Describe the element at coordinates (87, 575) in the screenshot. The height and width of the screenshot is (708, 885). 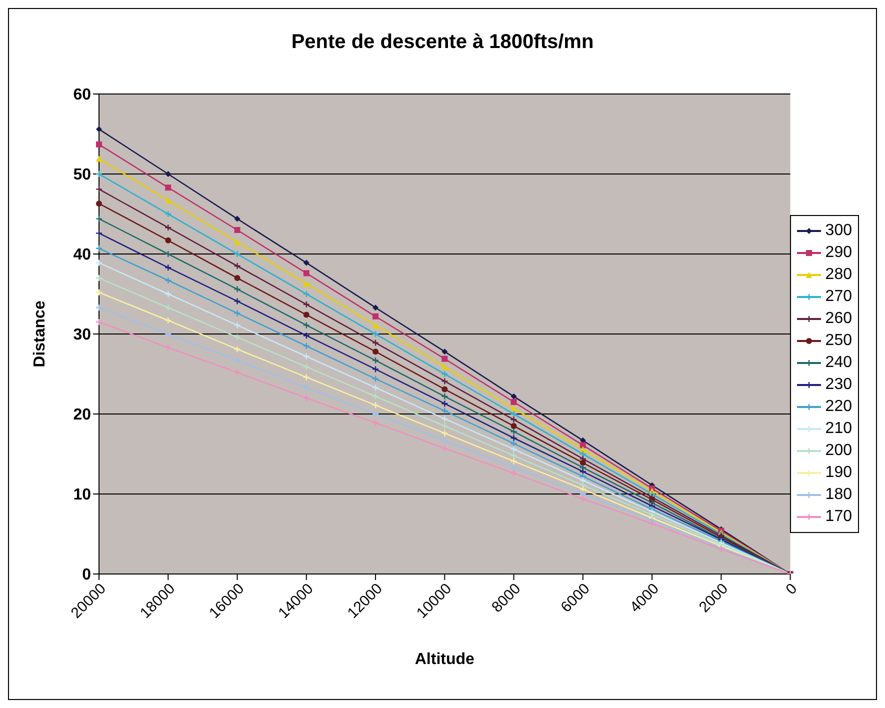
I see `y-tick-label: 0` at that location.